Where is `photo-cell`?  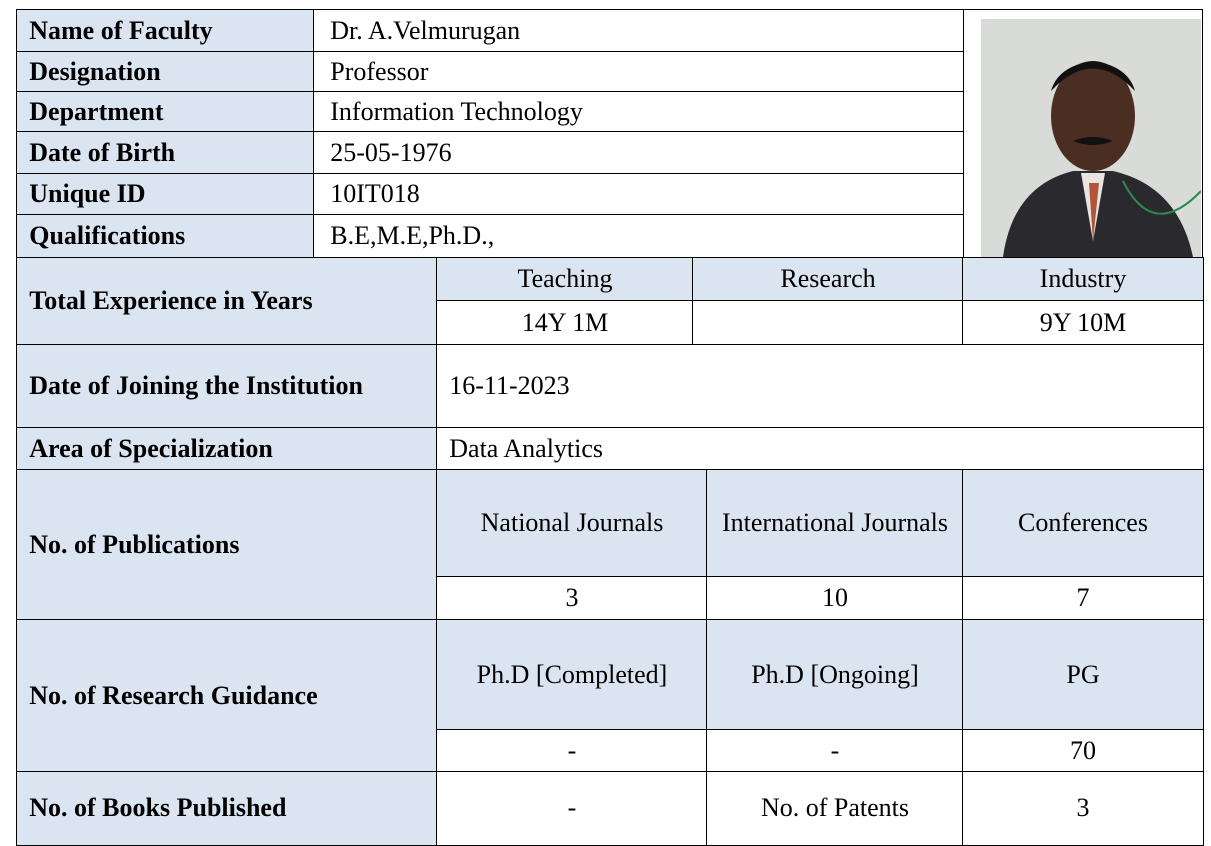
photo-cell is located at coordinates (1083, 134).